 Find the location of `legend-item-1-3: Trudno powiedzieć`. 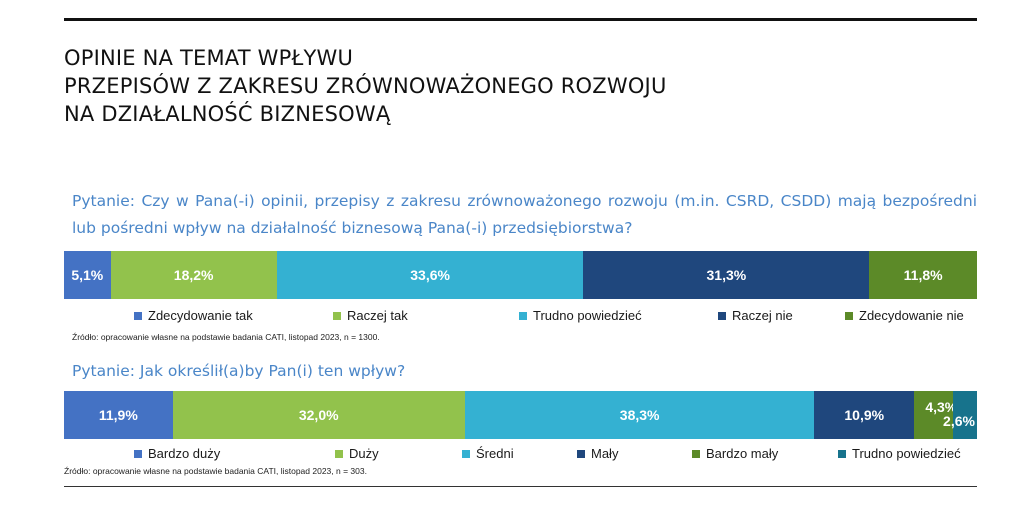

legend-item-1-3: Trudno powiedzieć is located at coordinates (580, 315).